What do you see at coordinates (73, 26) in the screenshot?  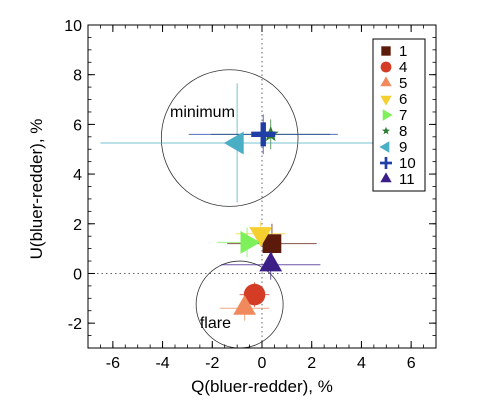 I see `y-tick-label-10: 10` at bounding box center [73, 26].